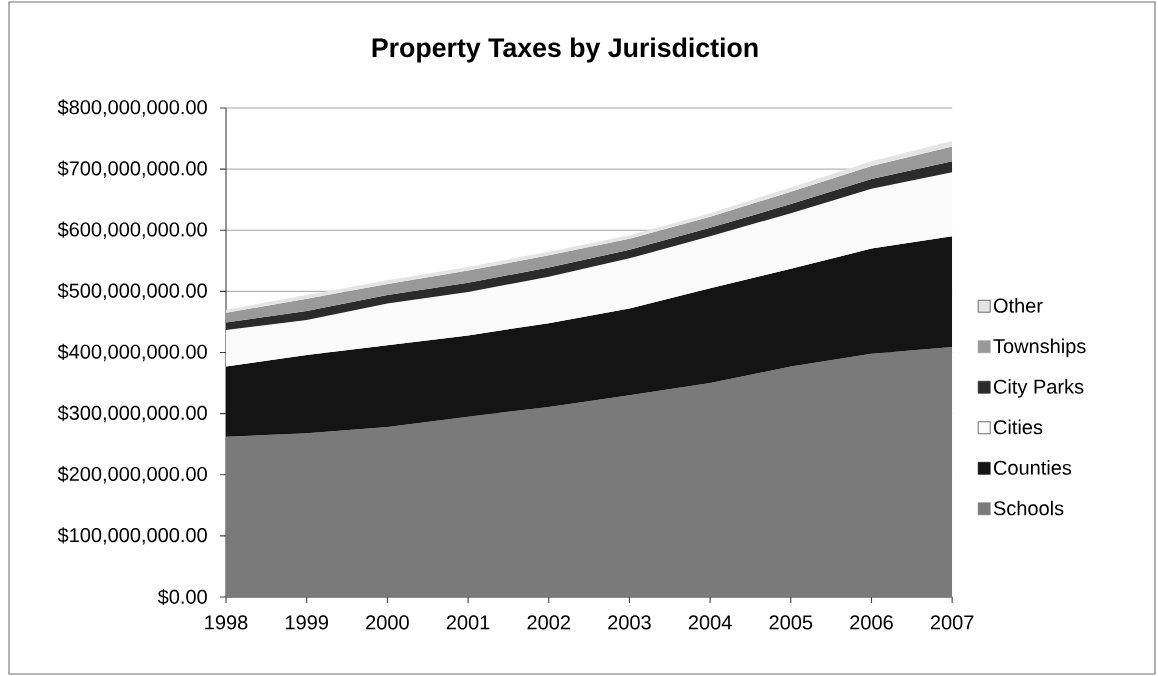 Image resolution: width=1158 pixels, height=676 pixels. Describe the element at coordinates (1018, 427) in the screenshot. I see `legend-label: Cities` at that location.